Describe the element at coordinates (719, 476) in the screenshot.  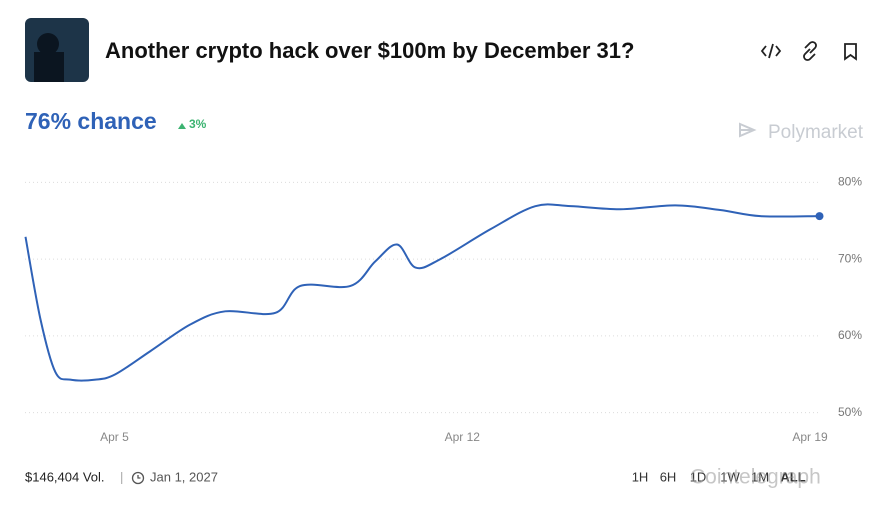
I see `range-buttons: 1H 6H 1D 1W 1M ALL` at that location.